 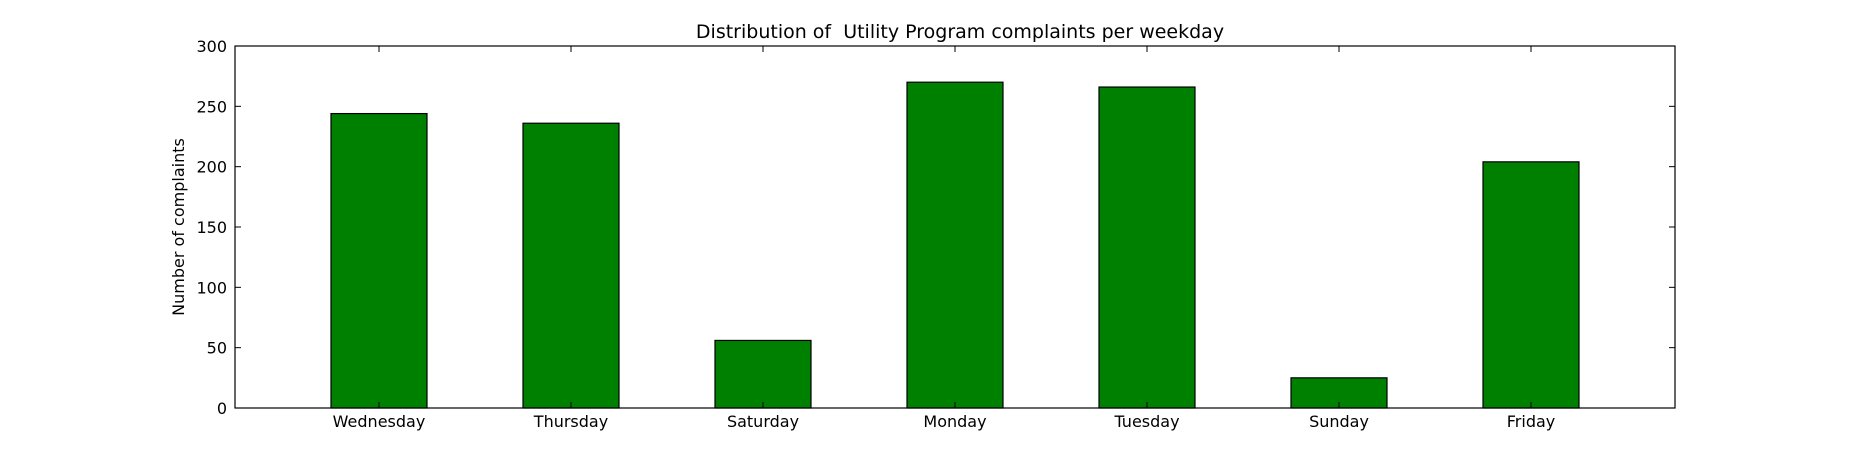 What do you see at coordinates (211, 167) in the screenshot?
I see `y-tick-label: 200` at bounding box center [211, 167].